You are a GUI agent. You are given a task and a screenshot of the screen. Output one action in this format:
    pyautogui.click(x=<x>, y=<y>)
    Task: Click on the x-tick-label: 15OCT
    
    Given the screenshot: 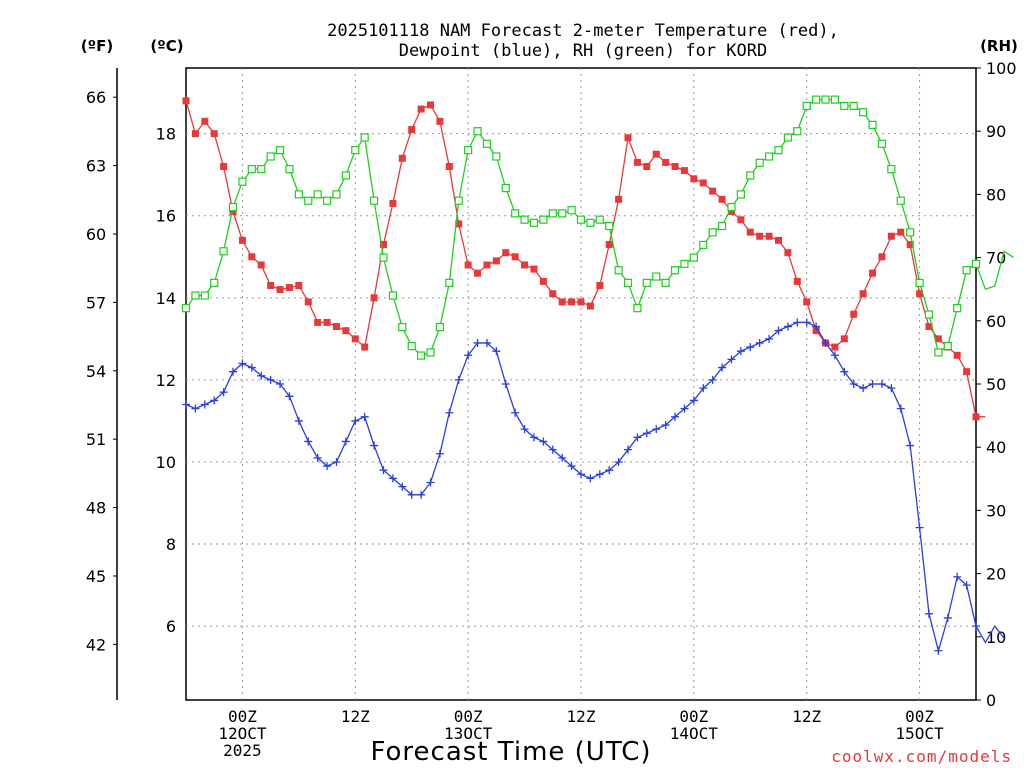 What is the action you would take?
    pyautogui.click(x=919, y=733)
    